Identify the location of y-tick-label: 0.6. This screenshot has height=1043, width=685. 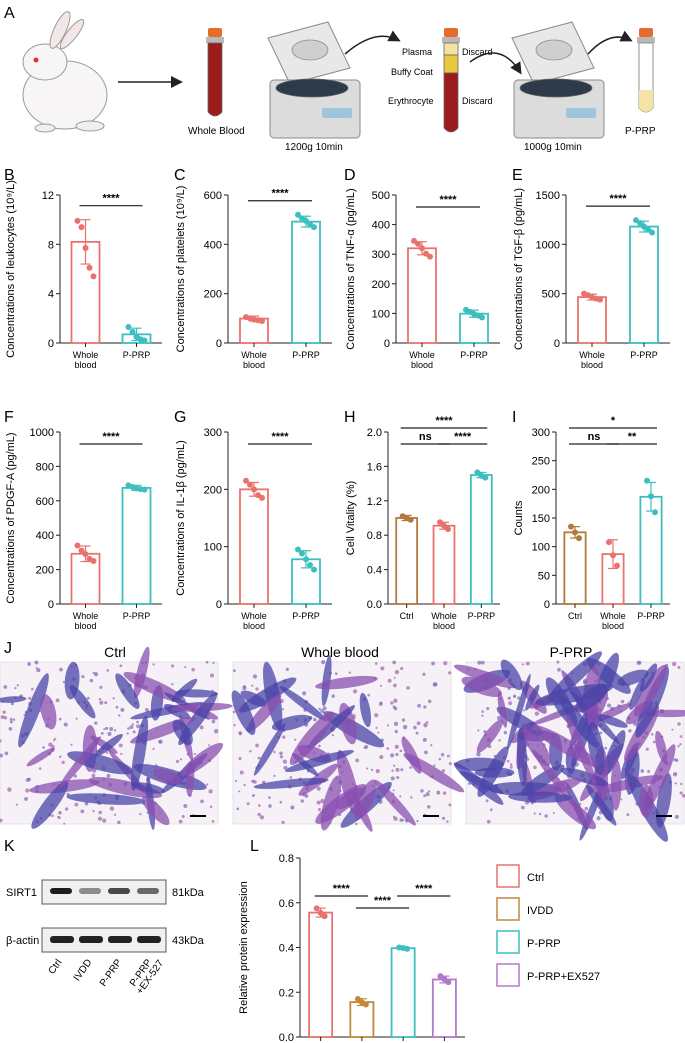
(286, 904).